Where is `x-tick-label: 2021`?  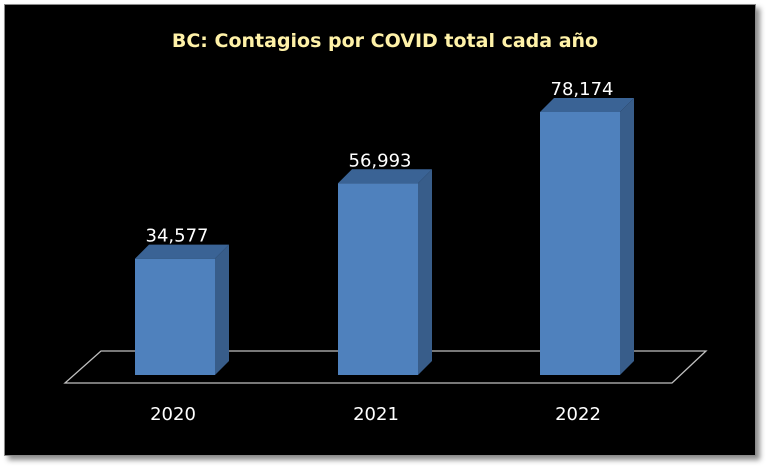 x-tick-label: 2021 is located at coordinates (376, 414).